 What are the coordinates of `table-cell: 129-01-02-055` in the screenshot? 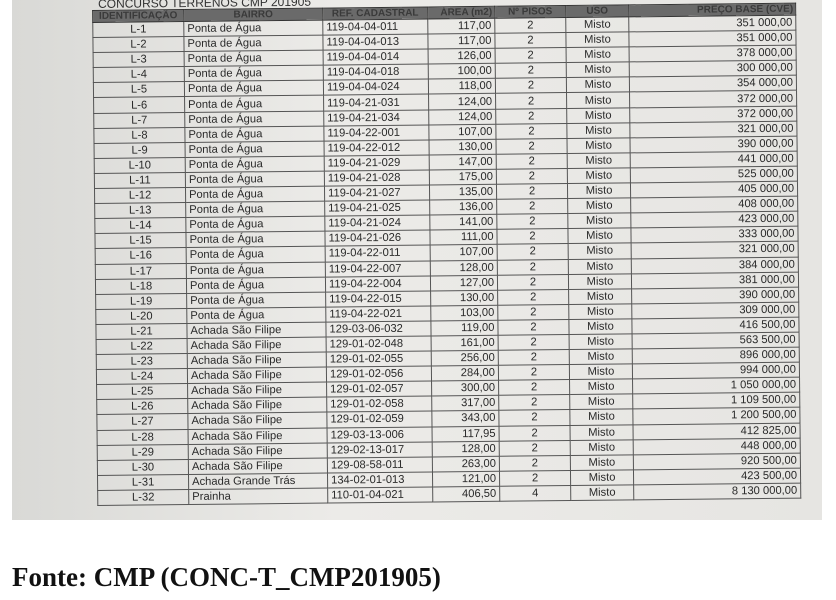 It's located at (379, 359).